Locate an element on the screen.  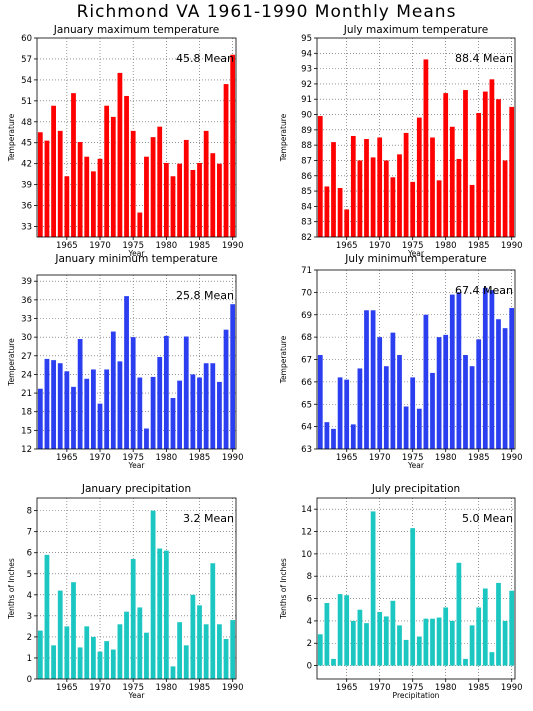
y-tick-label: 0 is located at coordinates (309, 667).